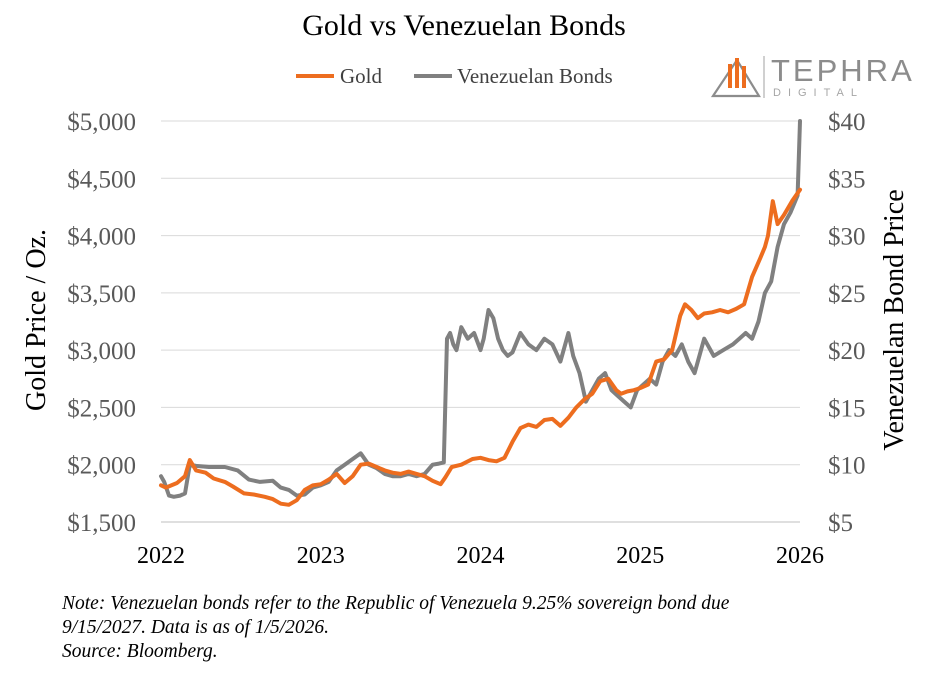 The height and width of the screenshot is (677, 929). Describe the element at coordinates (843, 70) in the screenshot. I see `logo-name: TEPHRA` at that location.